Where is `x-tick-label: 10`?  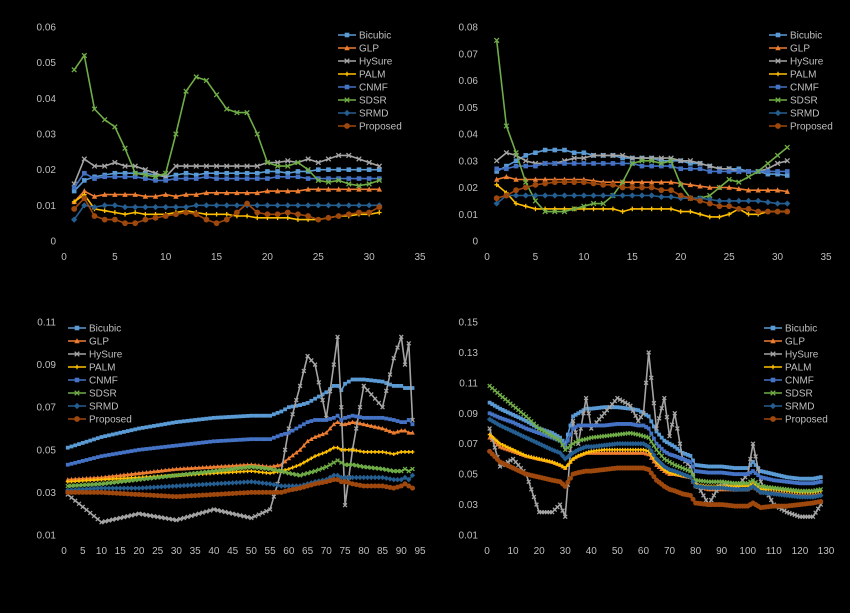 x-tick-label: 10 is located at coordinates (166, 257).